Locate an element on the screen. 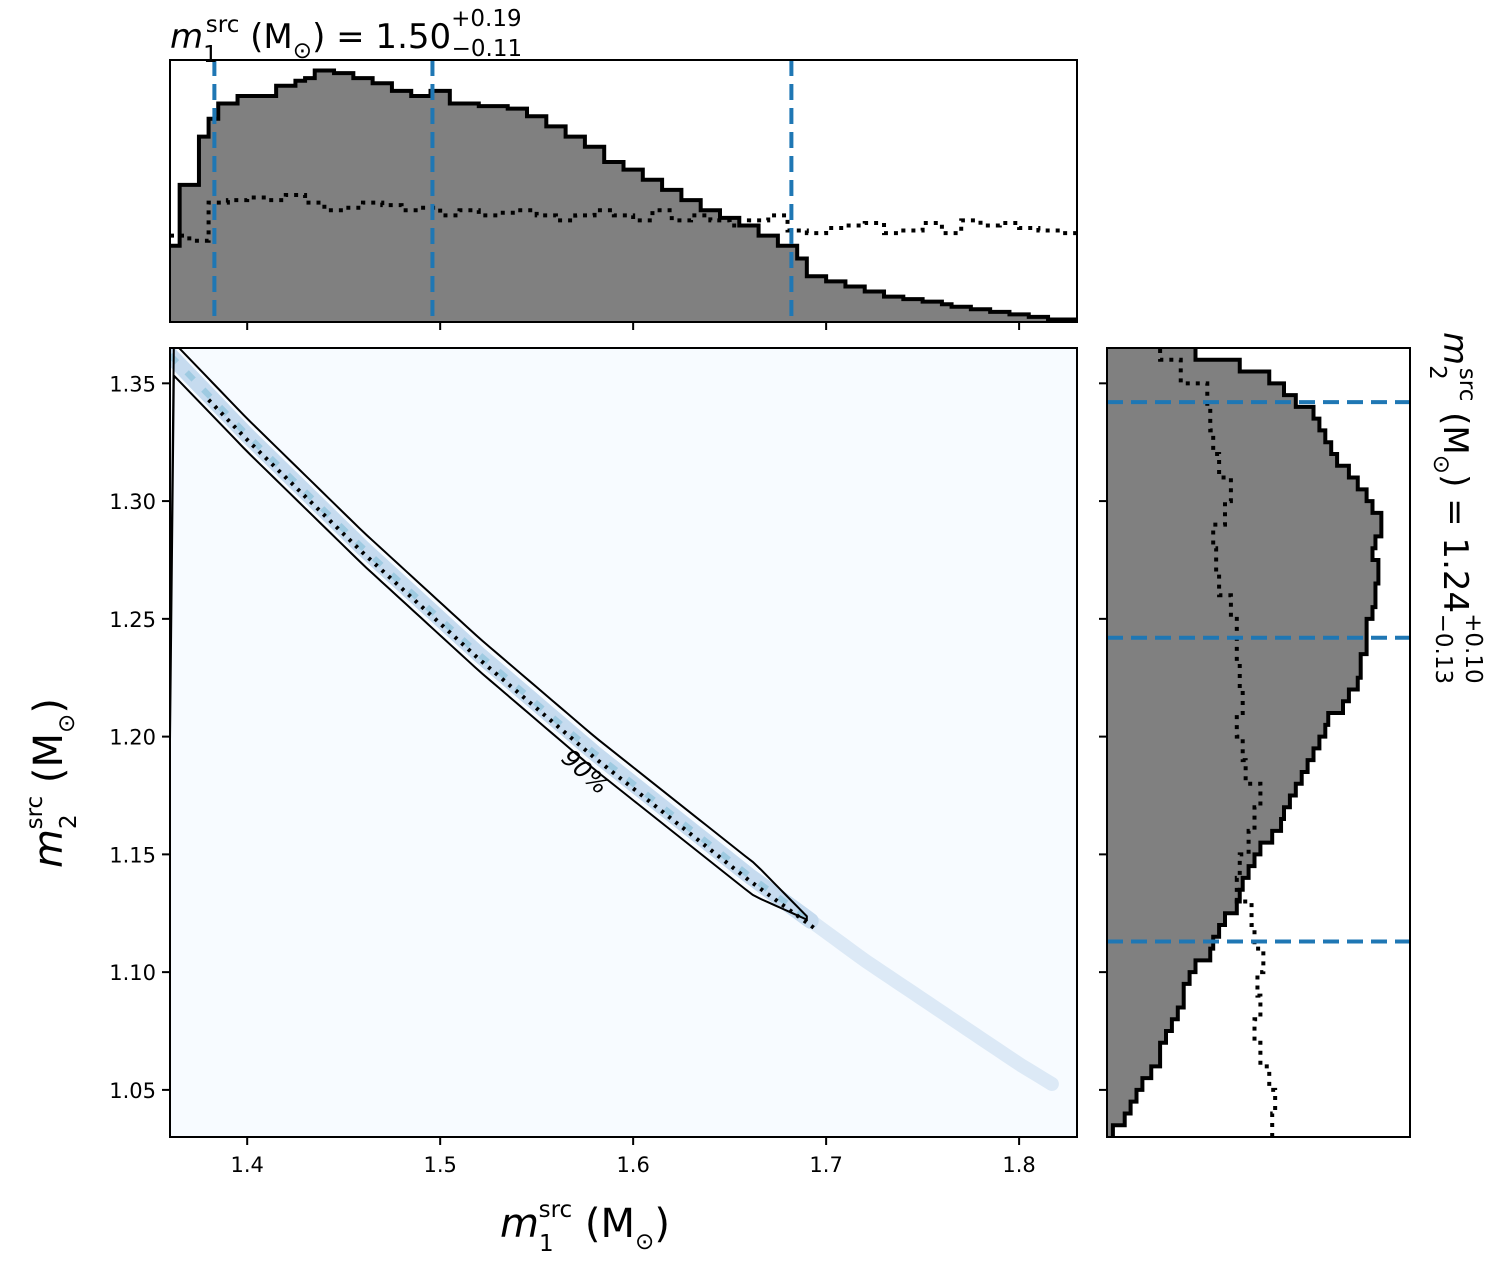 The height and width of the screenshot is (1272, 1498). top-panel-frame is located at coordinates (623, 191).